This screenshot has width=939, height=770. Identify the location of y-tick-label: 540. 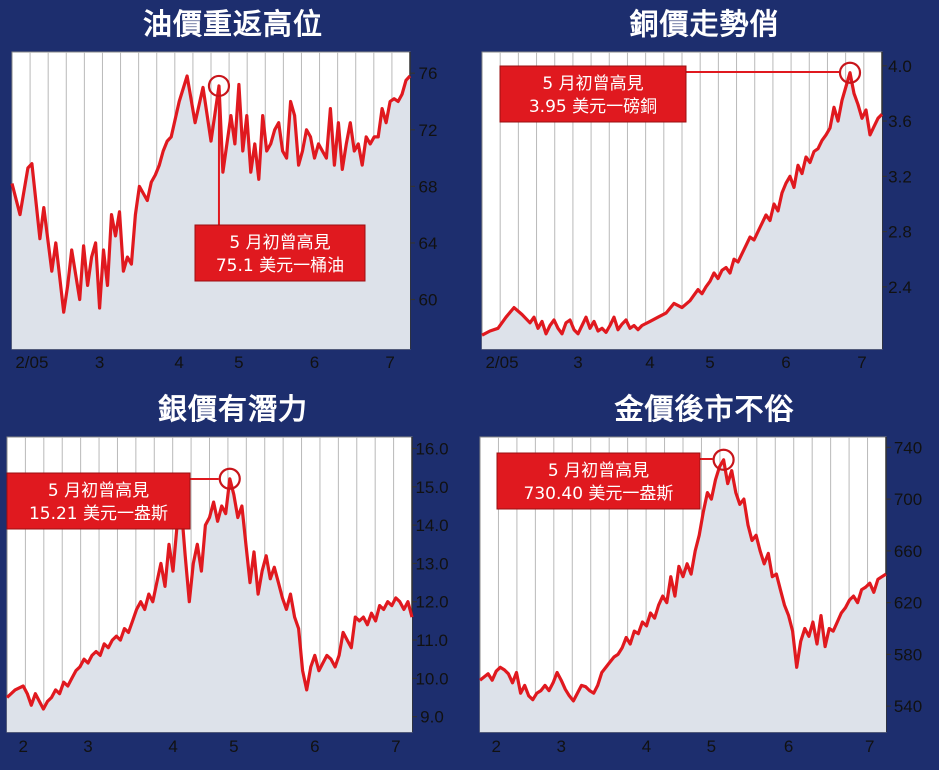
(908, 706).